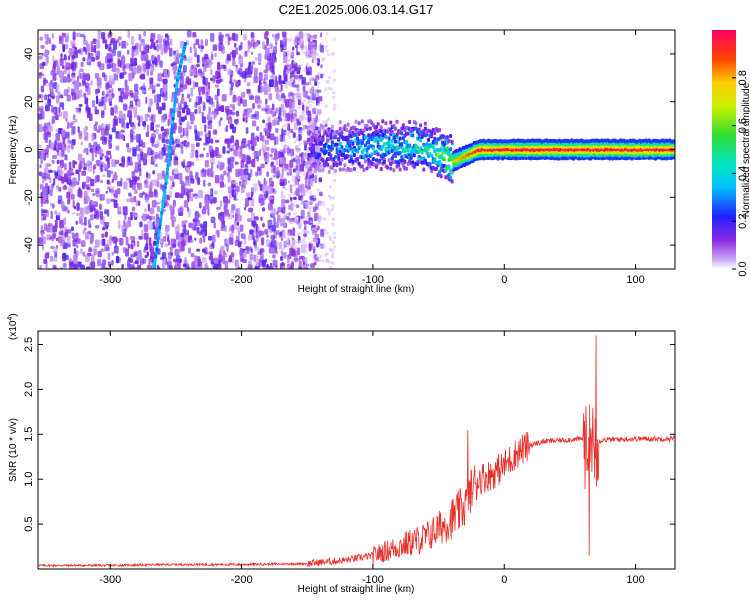 The image size is (750, 600). What do you see at coordinates (504, 580) in the screenshot?
I see `snr-x-tick-label: 0` at bounding box center [504, 580].